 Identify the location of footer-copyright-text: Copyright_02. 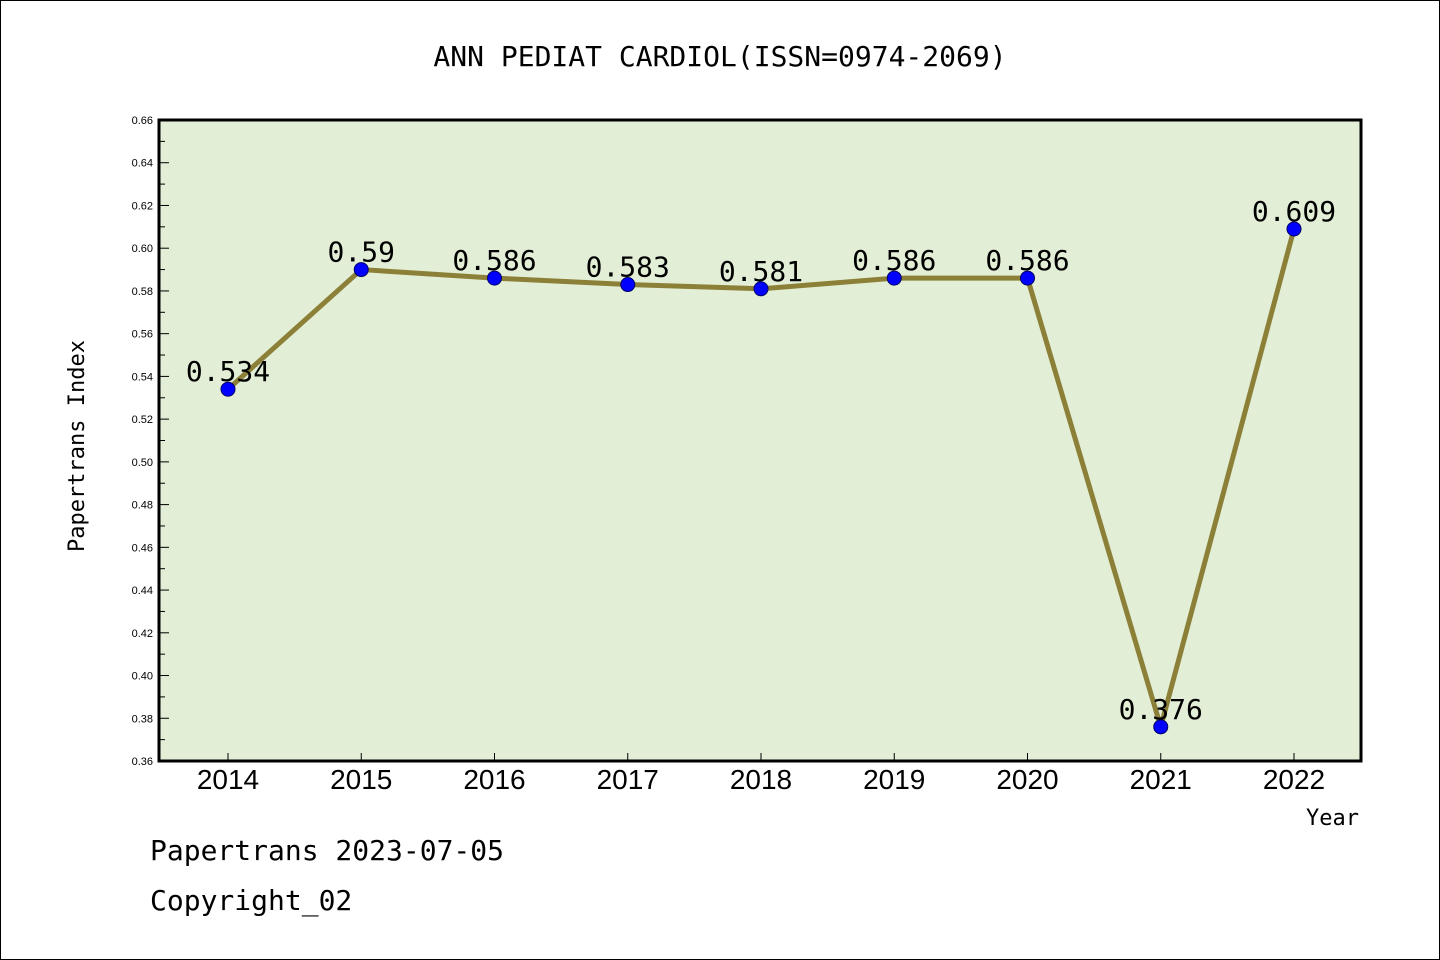
(251, 900).